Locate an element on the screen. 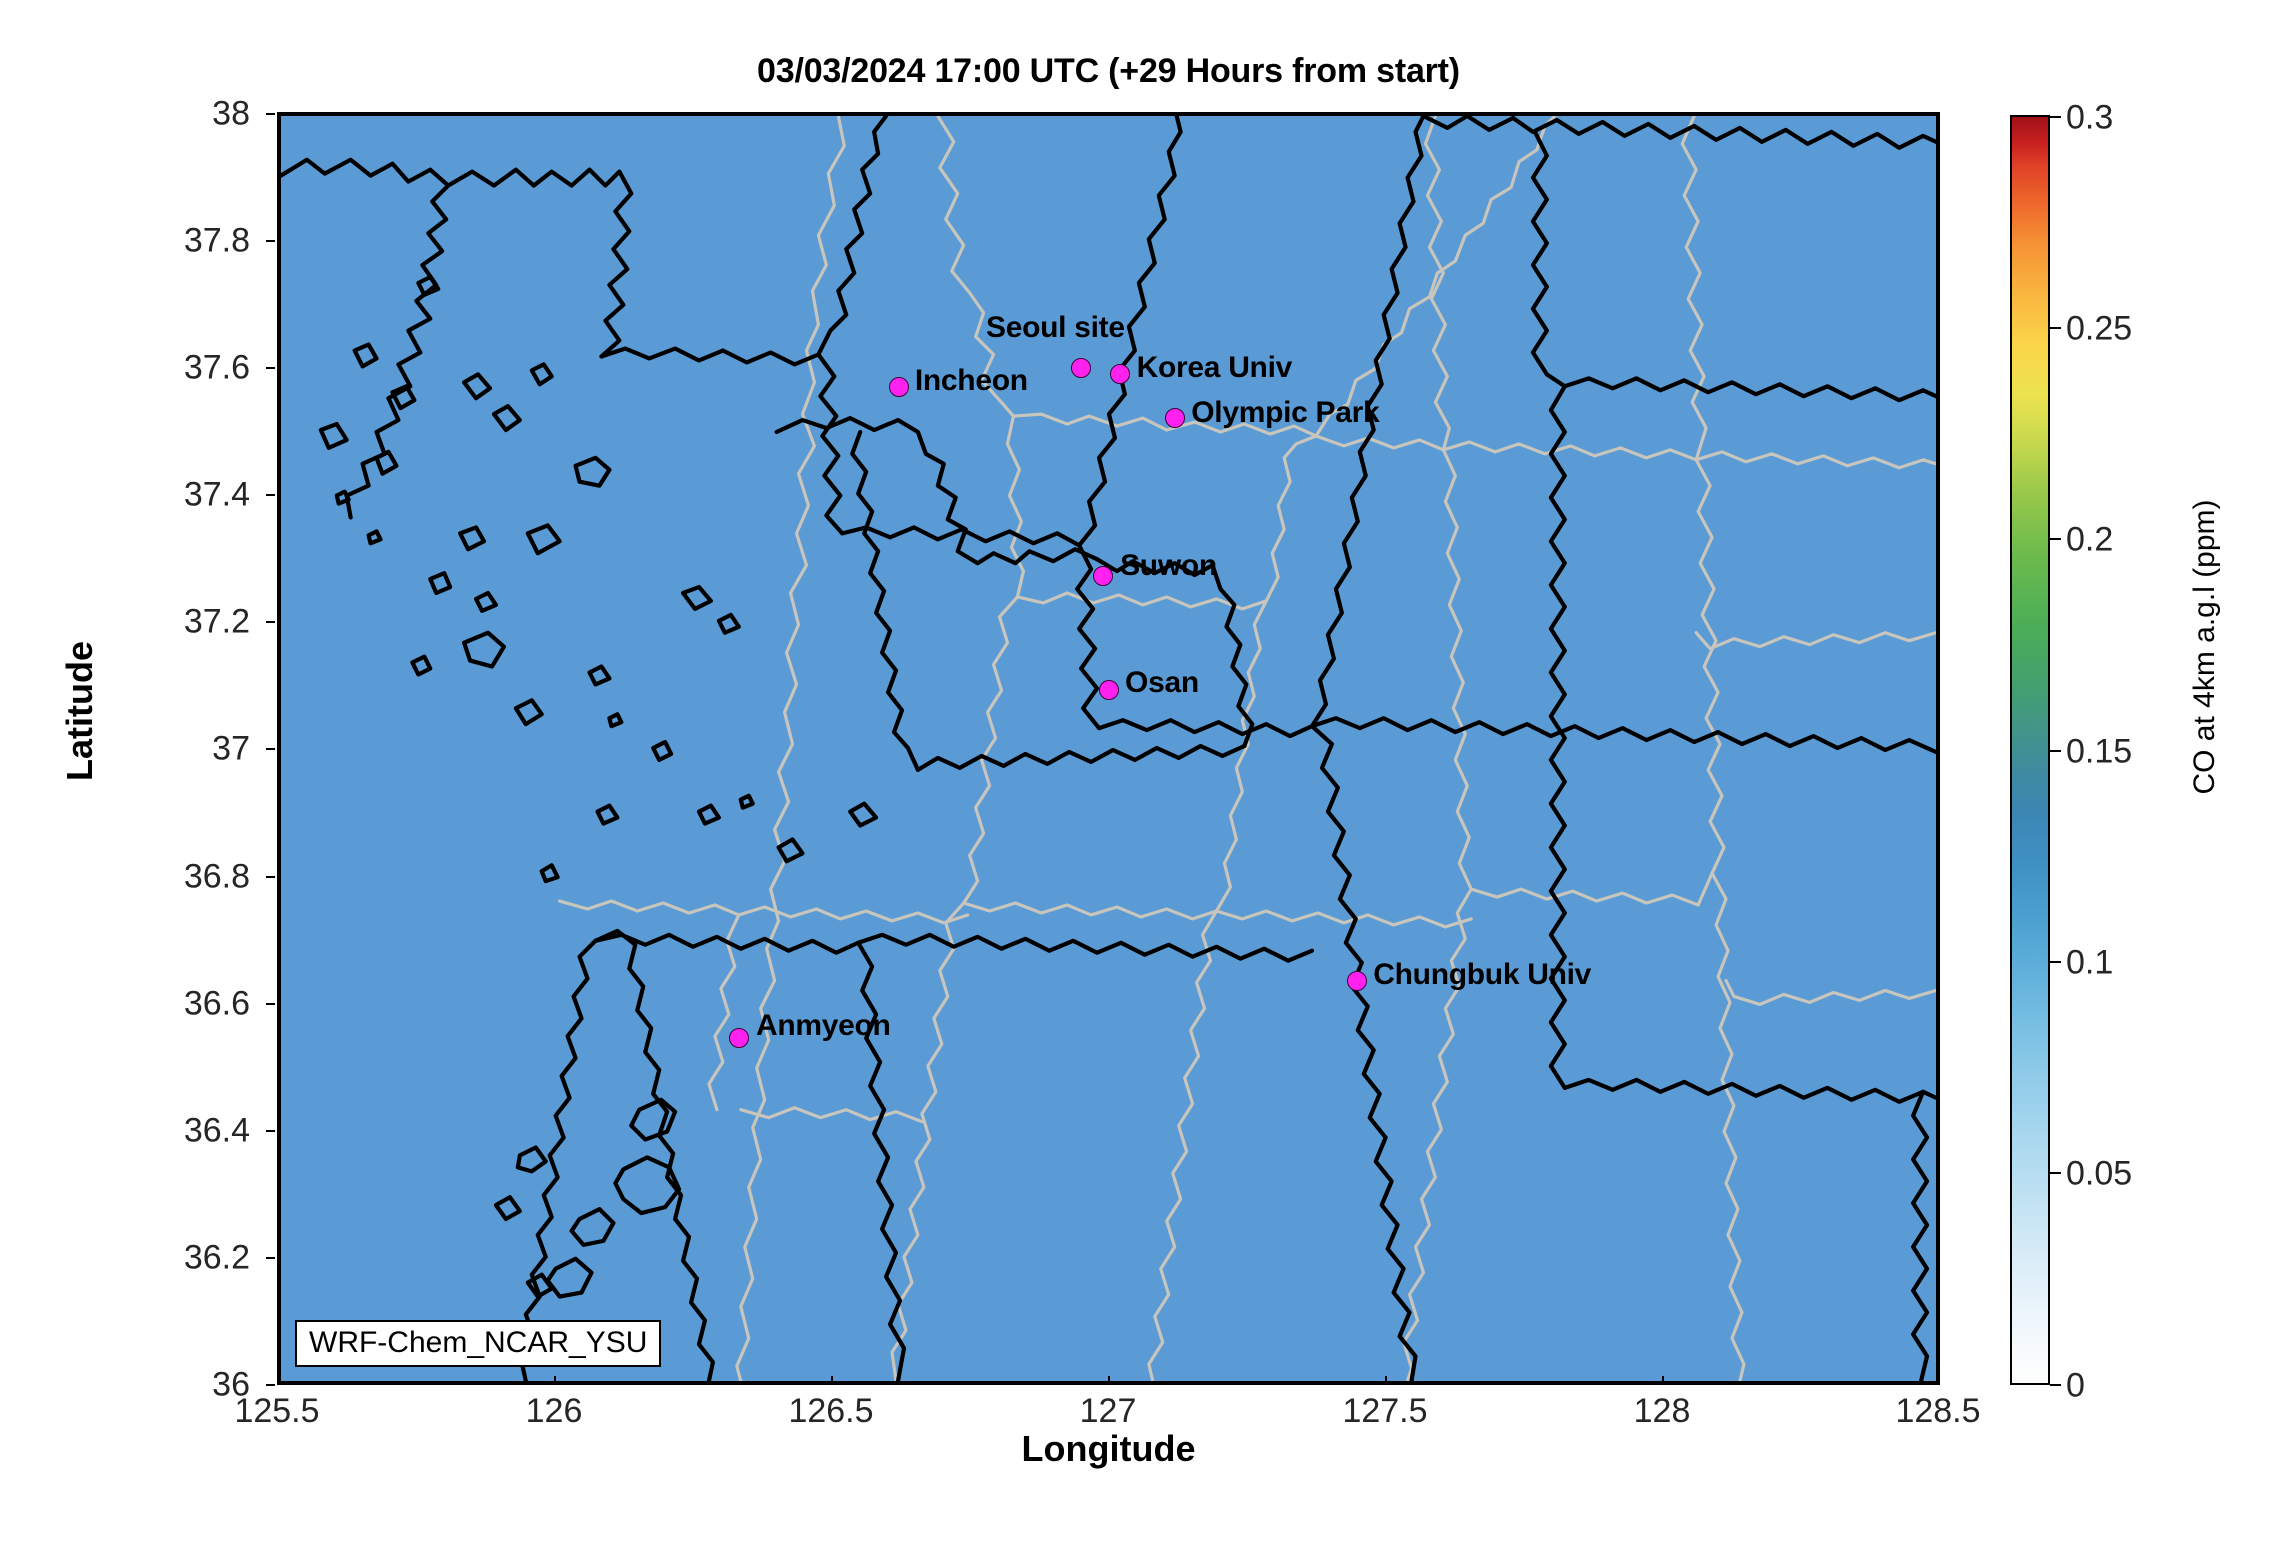  site-label-anmyeon: Anmyeon is located at coordinates (823, 1026).